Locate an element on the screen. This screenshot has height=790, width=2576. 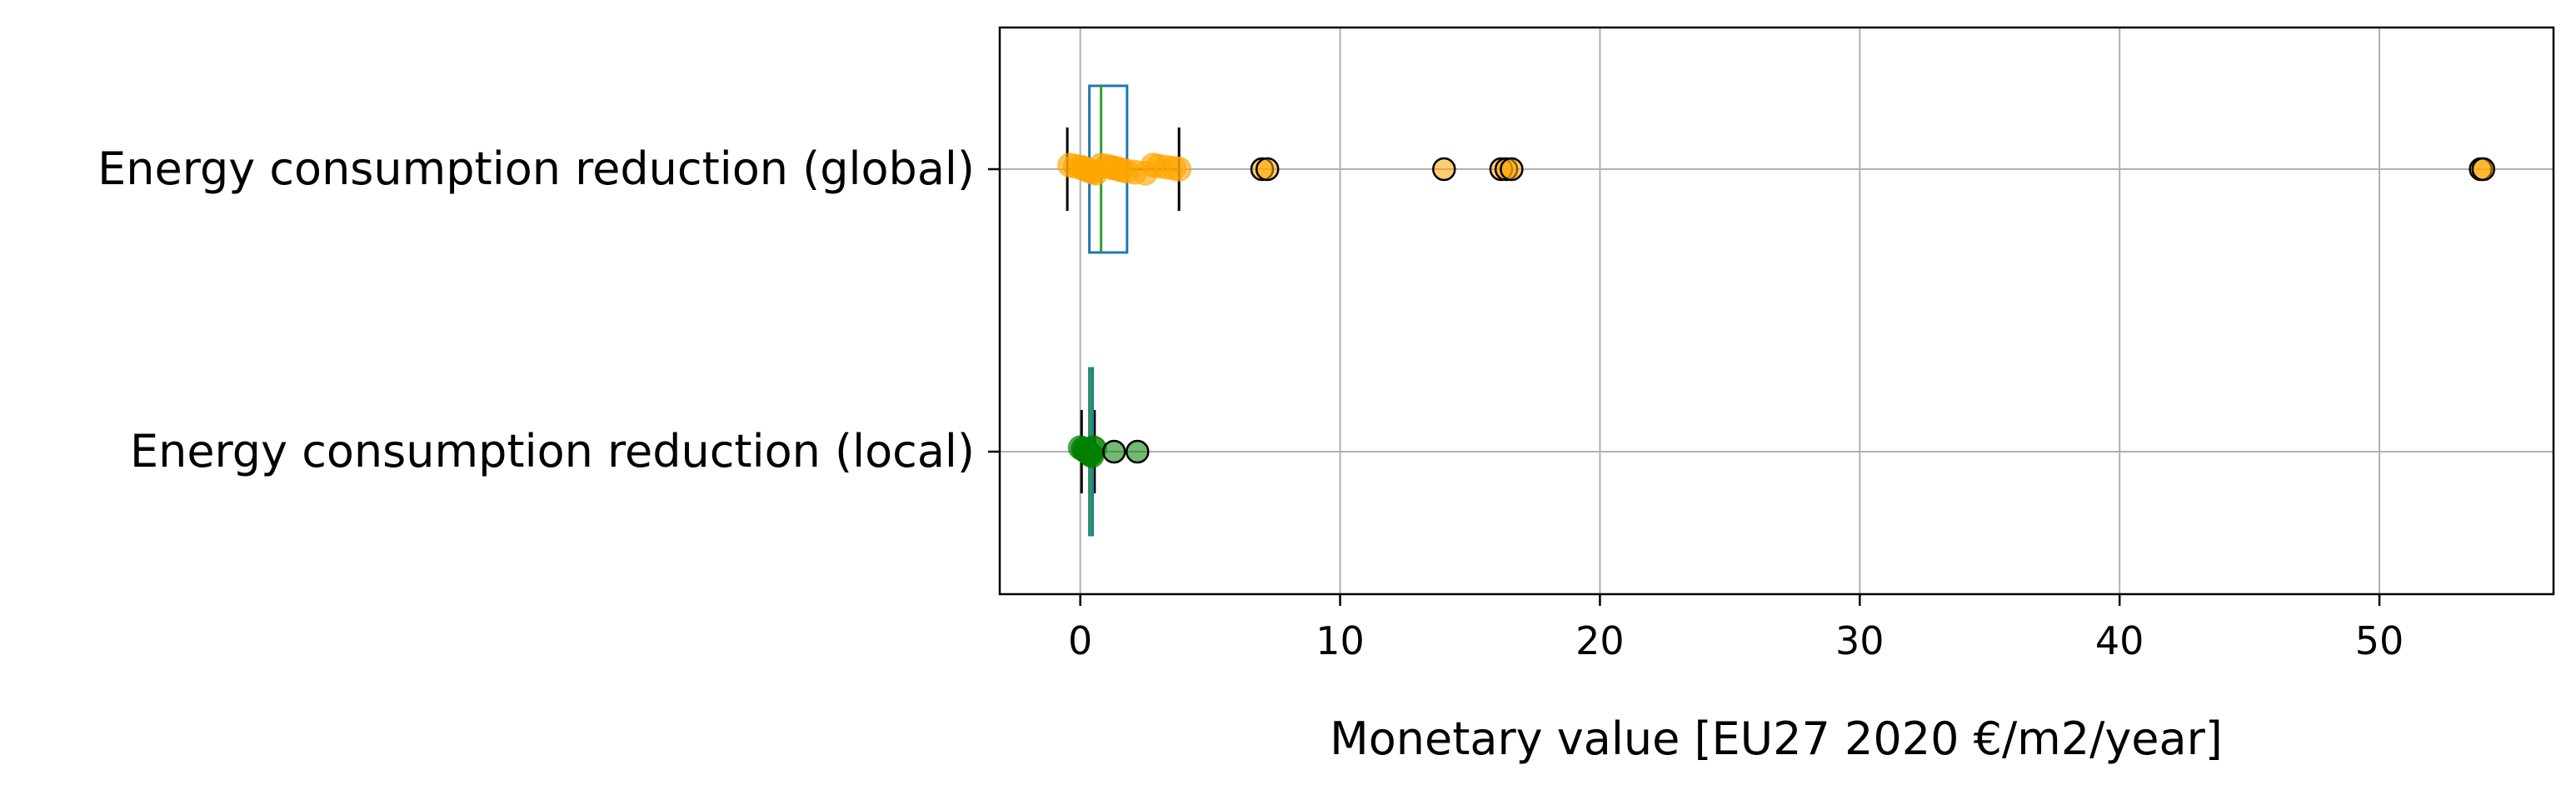
x-tick-label: 0 is located at coordinates (1080, 640).